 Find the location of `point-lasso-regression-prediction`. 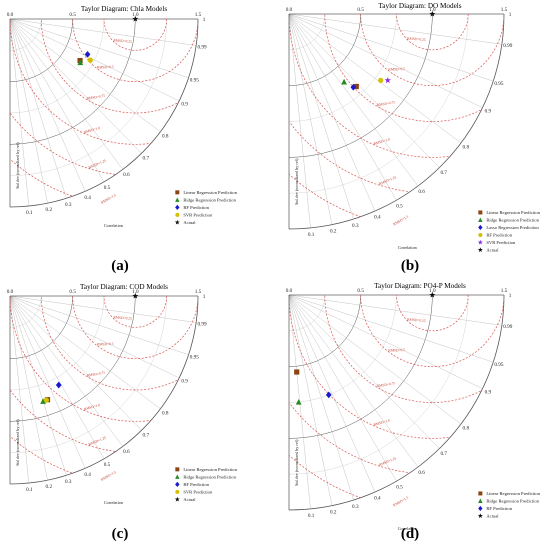

point-lasso-regression-prediction is located at coordinates (353, 87).